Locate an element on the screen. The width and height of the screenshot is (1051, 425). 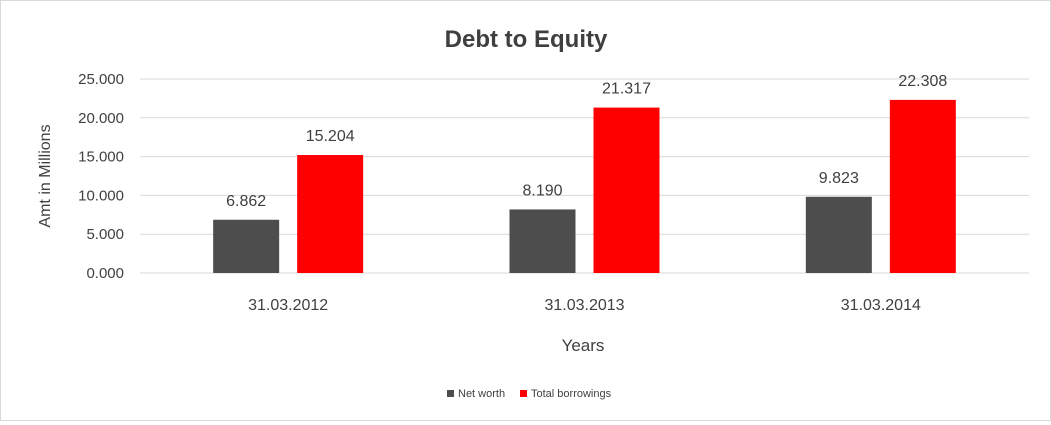
data-label: 22.308 is located at coordinates (922, 81).